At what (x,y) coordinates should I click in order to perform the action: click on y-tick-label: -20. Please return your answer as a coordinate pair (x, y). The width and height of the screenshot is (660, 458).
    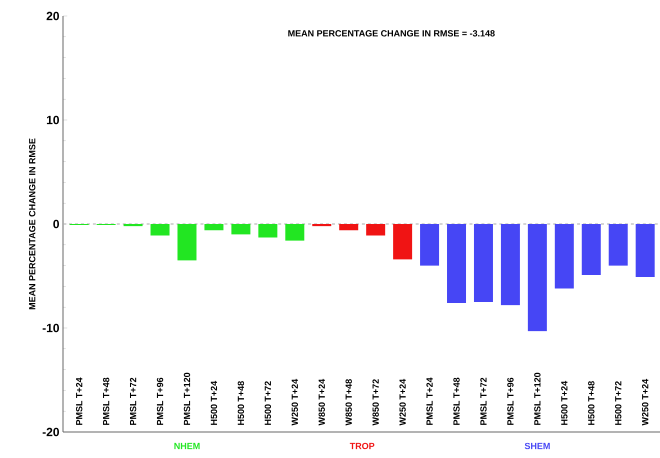
    Looking at the image, I should click on (50, 432).